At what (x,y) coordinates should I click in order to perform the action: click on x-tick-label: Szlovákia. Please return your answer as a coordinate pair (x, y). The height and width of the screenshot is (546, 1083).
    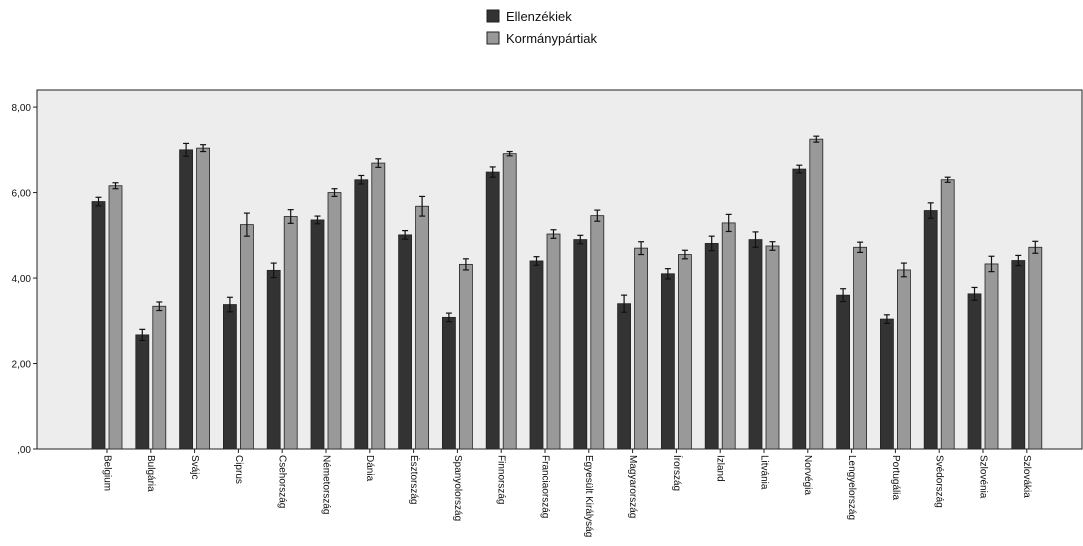
    Looking at the image, I should click on (1026, 476).